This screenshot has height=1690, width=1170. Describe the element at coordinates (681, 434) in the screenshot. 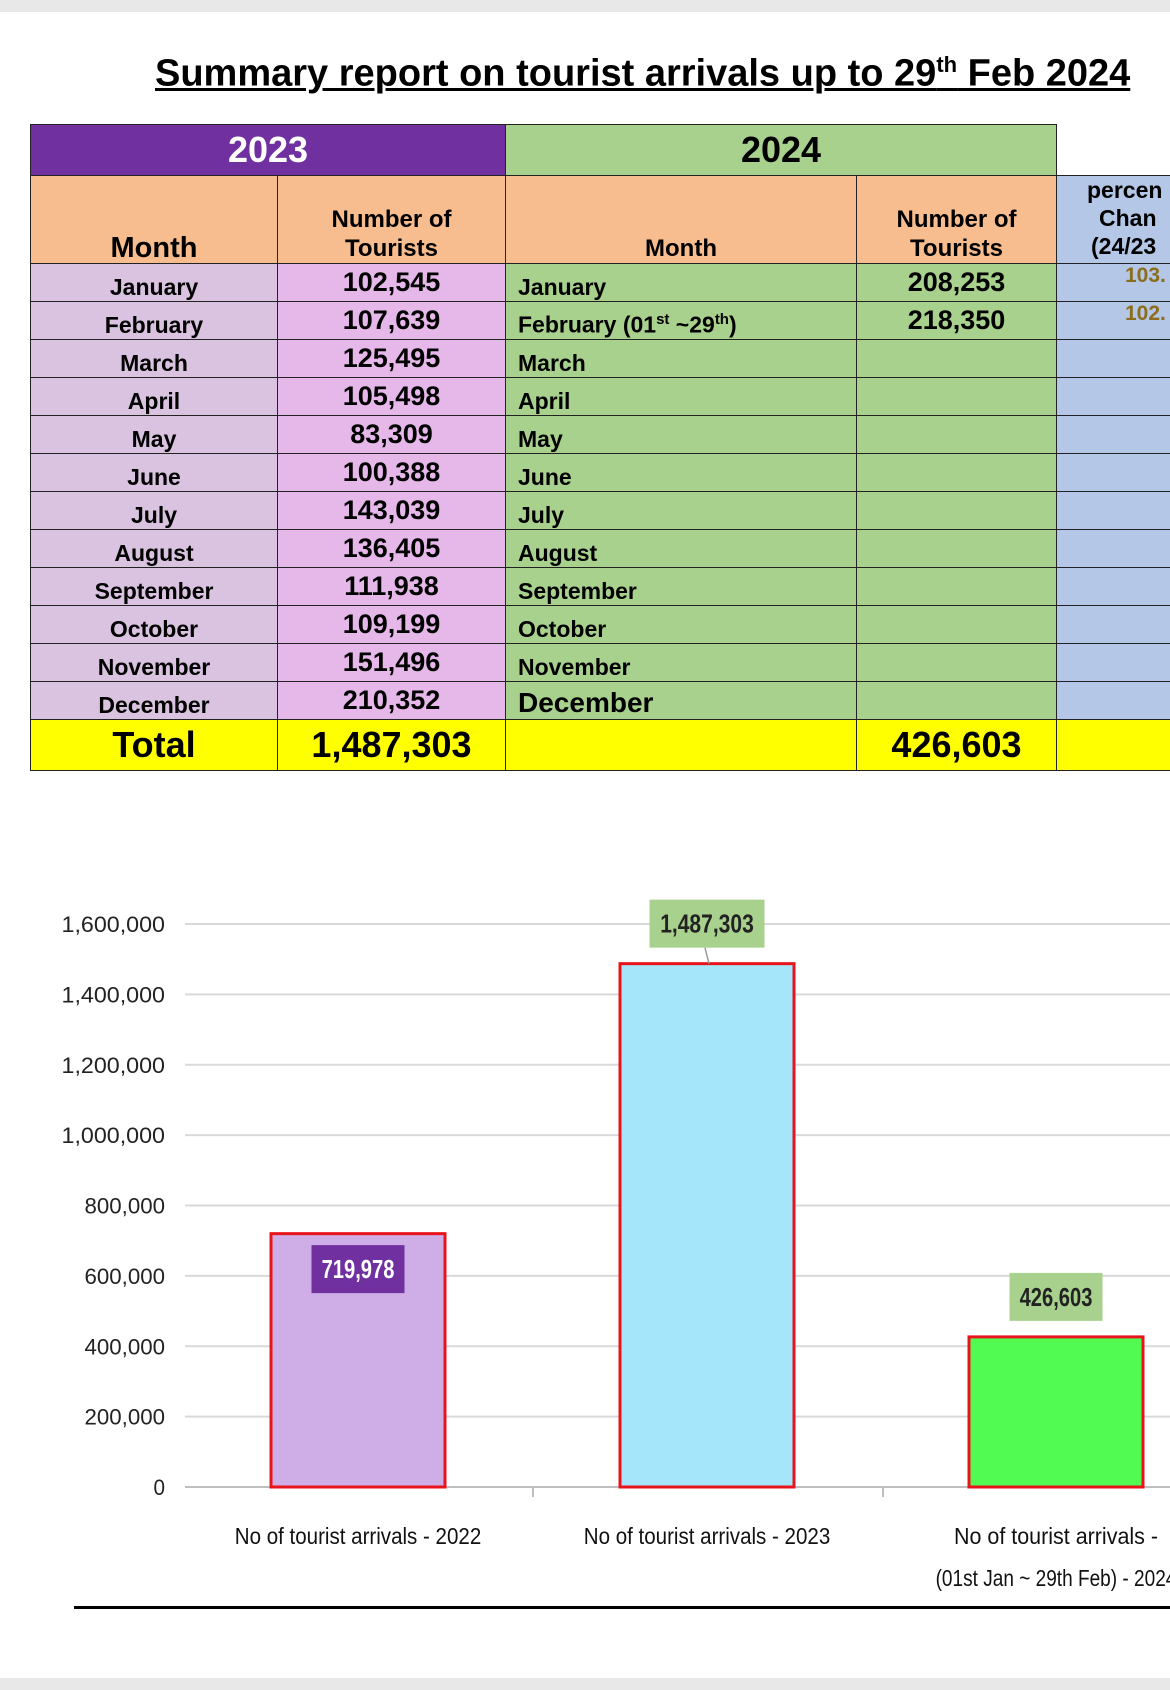

I see `month-2024-cell: May` at that location.